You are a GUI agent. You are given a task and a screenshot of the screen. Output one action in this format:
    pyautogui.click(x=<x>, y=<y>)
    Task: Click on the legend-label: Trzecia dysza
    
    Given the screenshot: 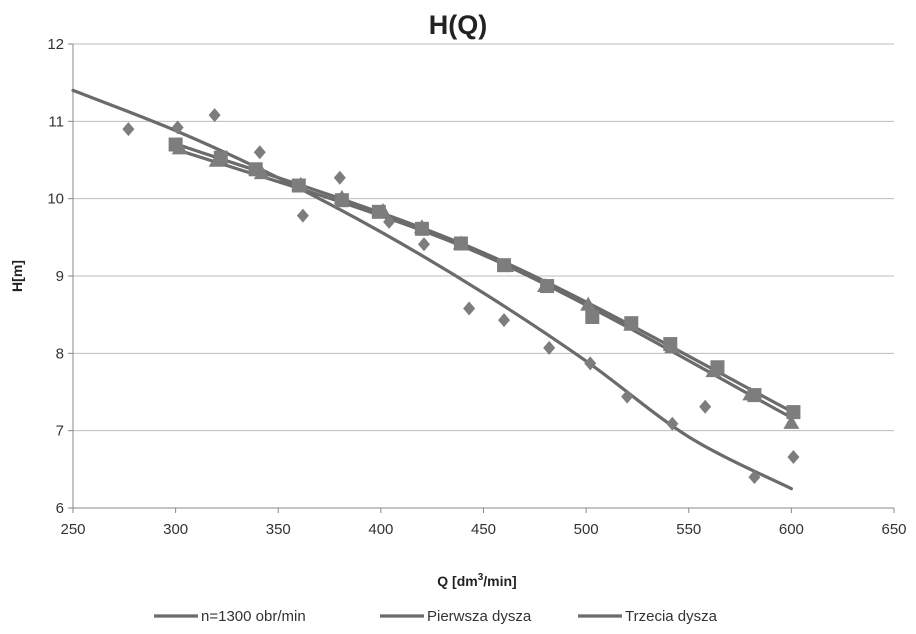 What is the action you would take?
    pyautogui.click(x=671, y=616)
    